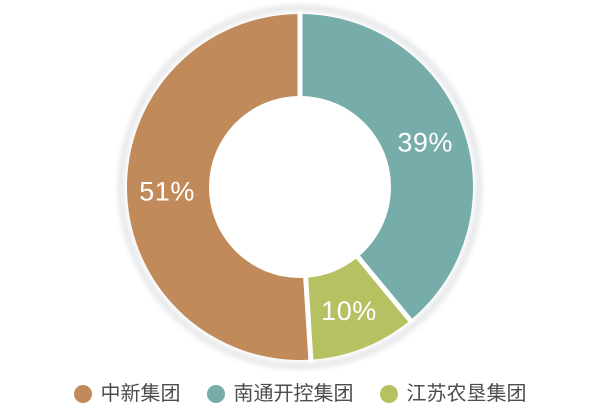 The height and width of the screenshot is (419, 600). I want to click on donut-hole, so click(300, 187).